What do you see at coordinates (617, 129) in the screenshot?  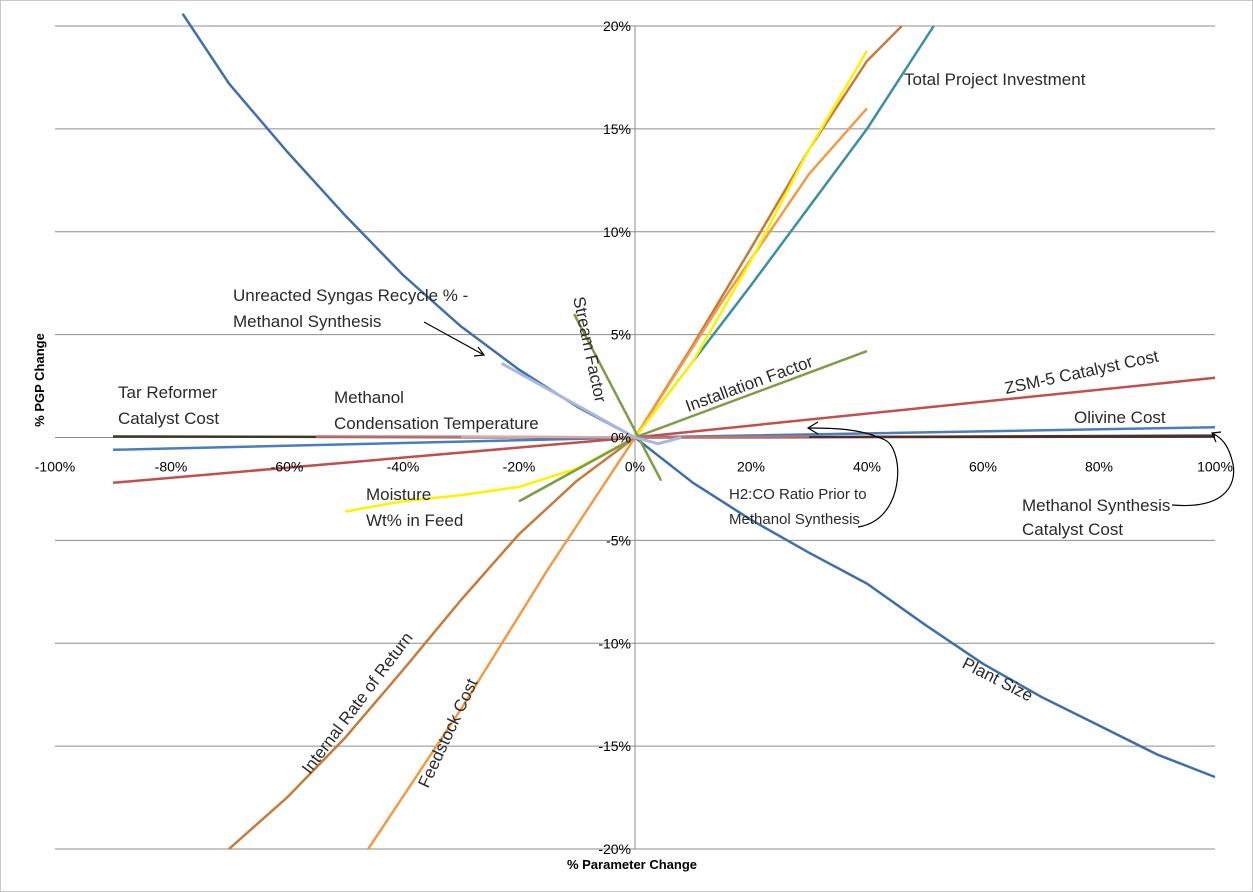 I see `y-tick-label: 15%` at bounding box center [617, 129].